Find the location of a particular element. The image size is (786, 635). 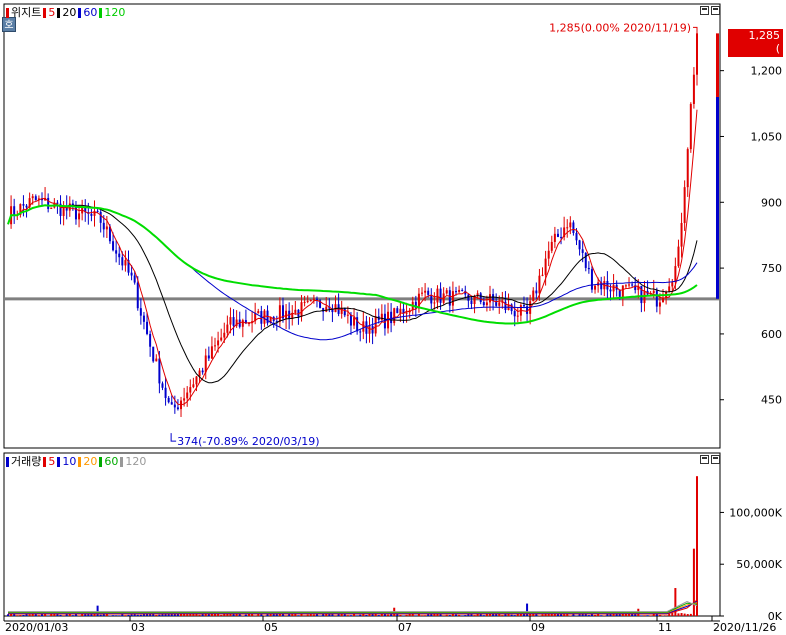

price-legend: 위지트 5 20 60 120 is located at coordinates (66, 13).